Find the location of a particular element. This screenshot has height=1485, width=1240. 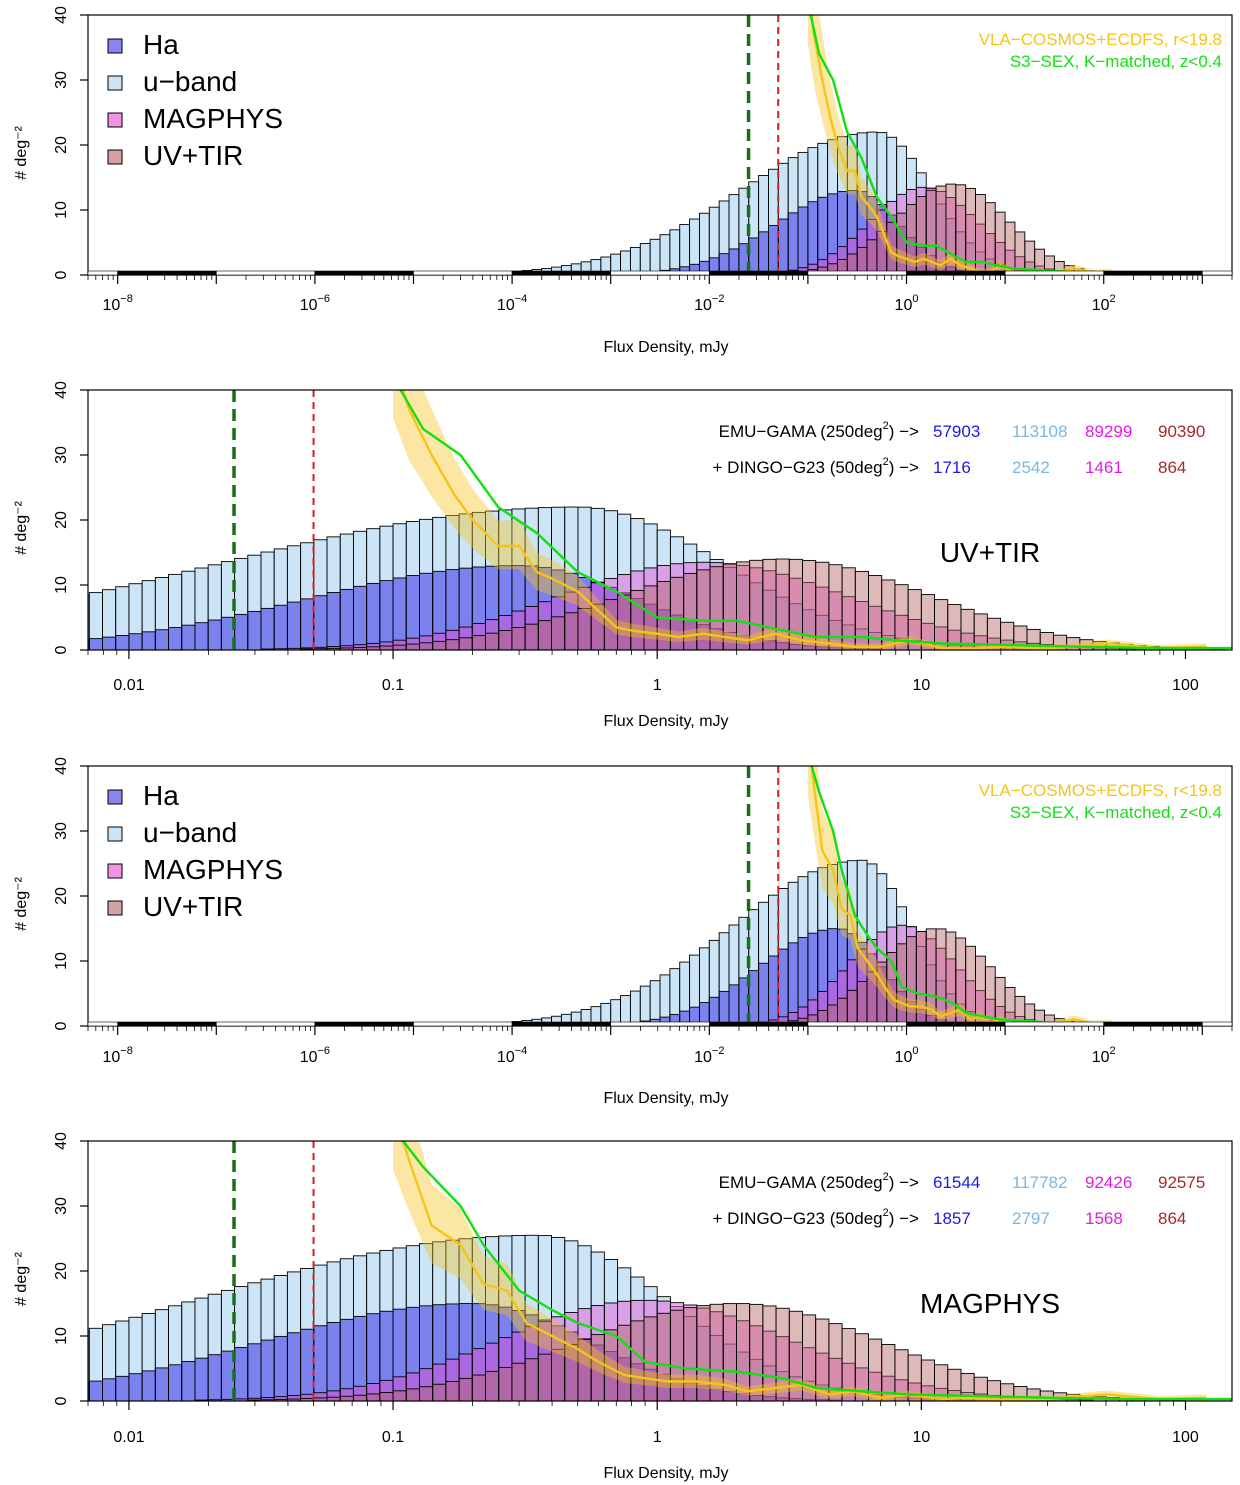

x-tick-label: 0.01 is located at coordinates (128, 1437).